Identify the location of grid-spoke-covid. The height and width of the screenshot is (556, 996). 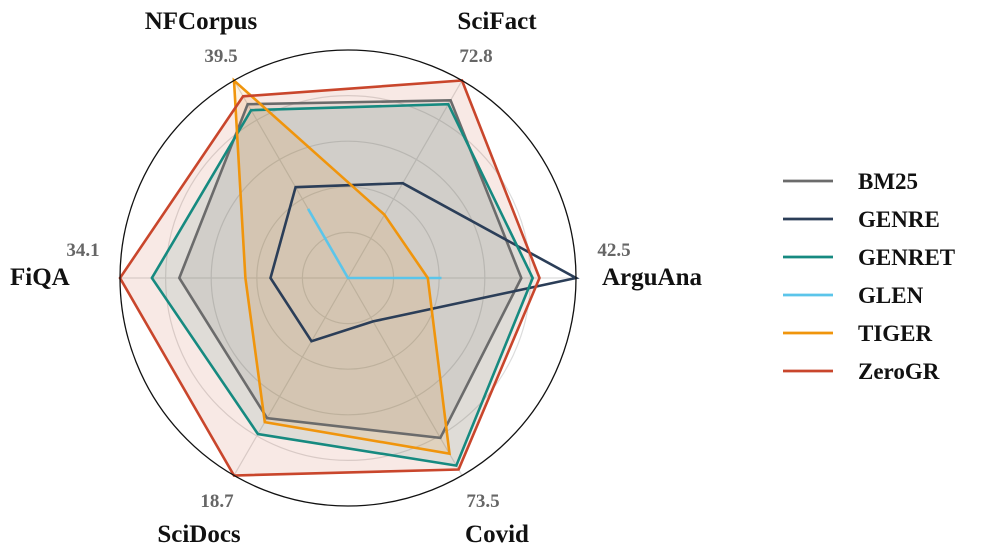
(405, 376).